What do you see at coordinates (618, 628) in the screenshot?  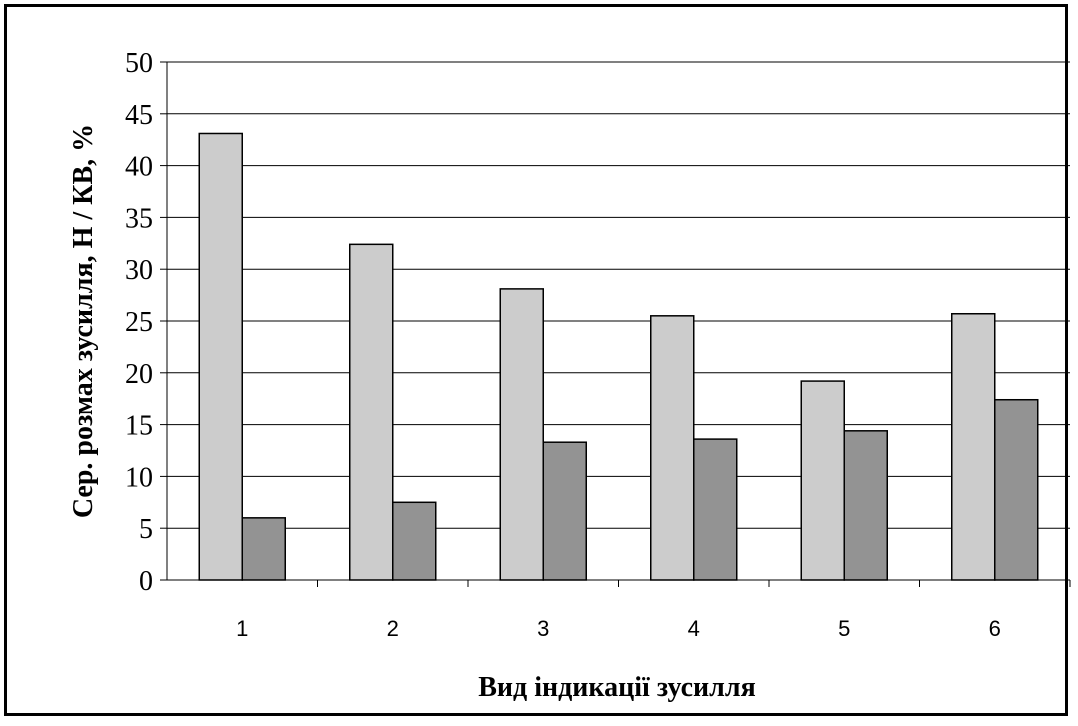 I see `x-tick-labels: 1 2 3 4 5 6` at bounding box center [618, 628].